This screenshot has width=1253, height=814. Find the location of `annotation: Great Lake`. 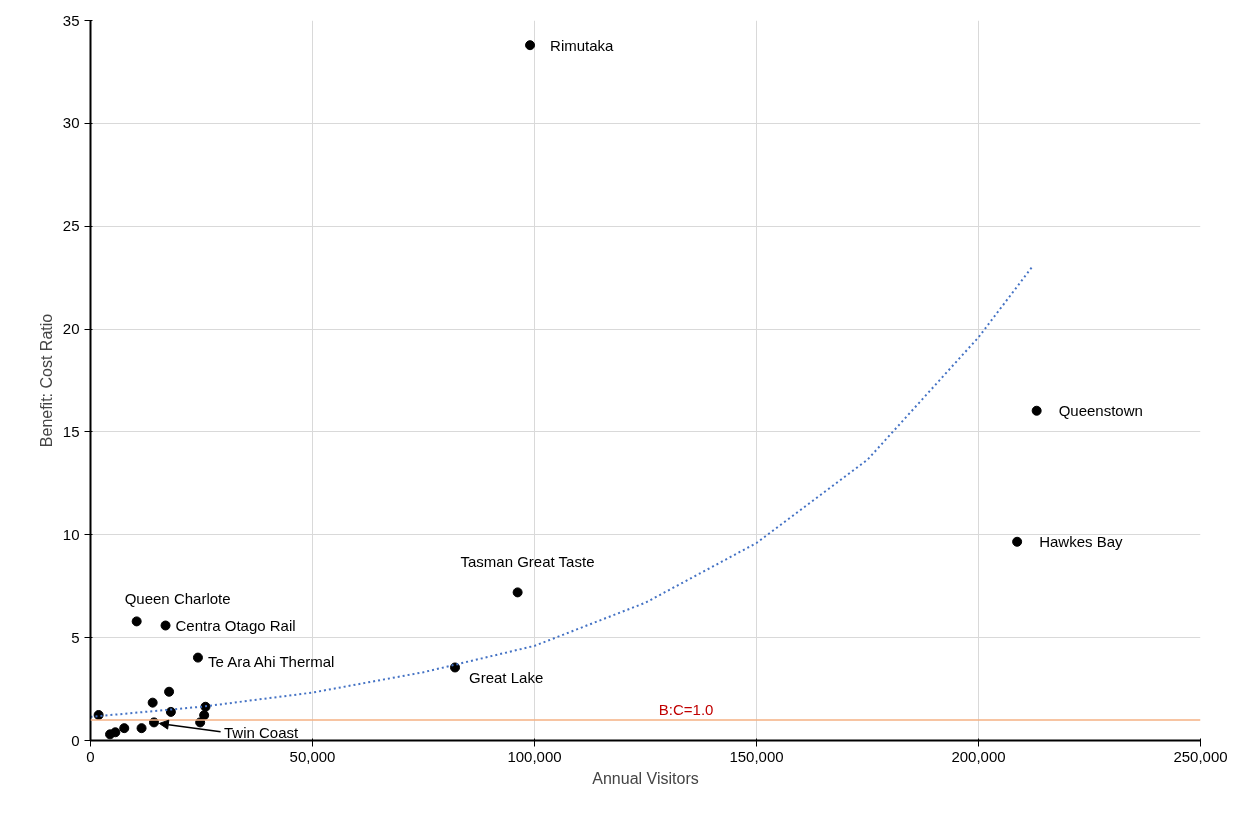

annotation: Great Lake is located at coordinates (506, 677).